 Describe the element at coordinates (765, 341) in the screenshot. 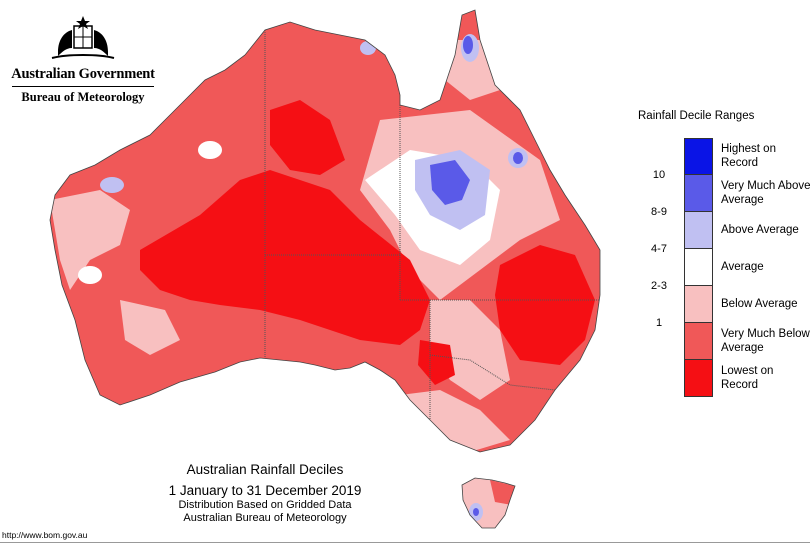

I see `legend-label: Very Much Below Average` at that location.